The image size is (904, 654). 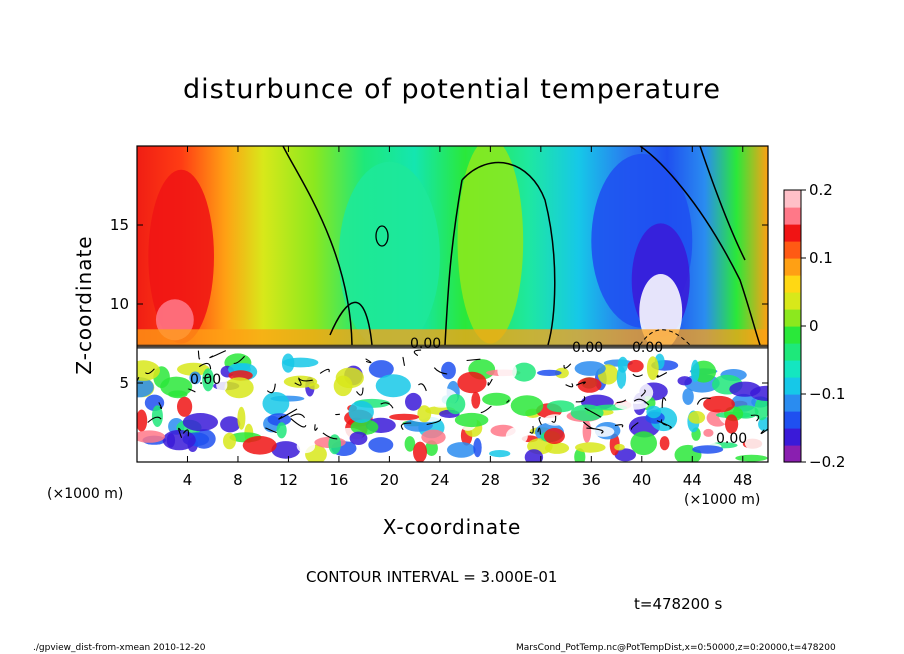 What do you see at coordinates (692, 480) in the screenshot?
I see `x-tick-label: 44` at bounding box center [692, 480].